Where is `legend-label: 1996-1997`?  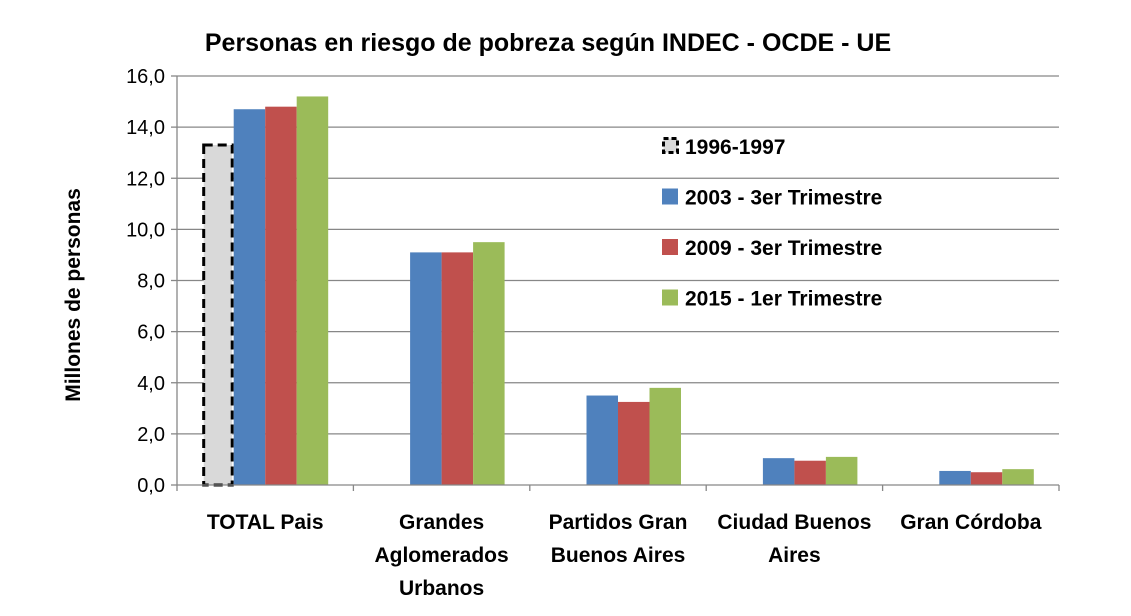 legend-label: 1996-1997 is located at coordinates (735, 147).